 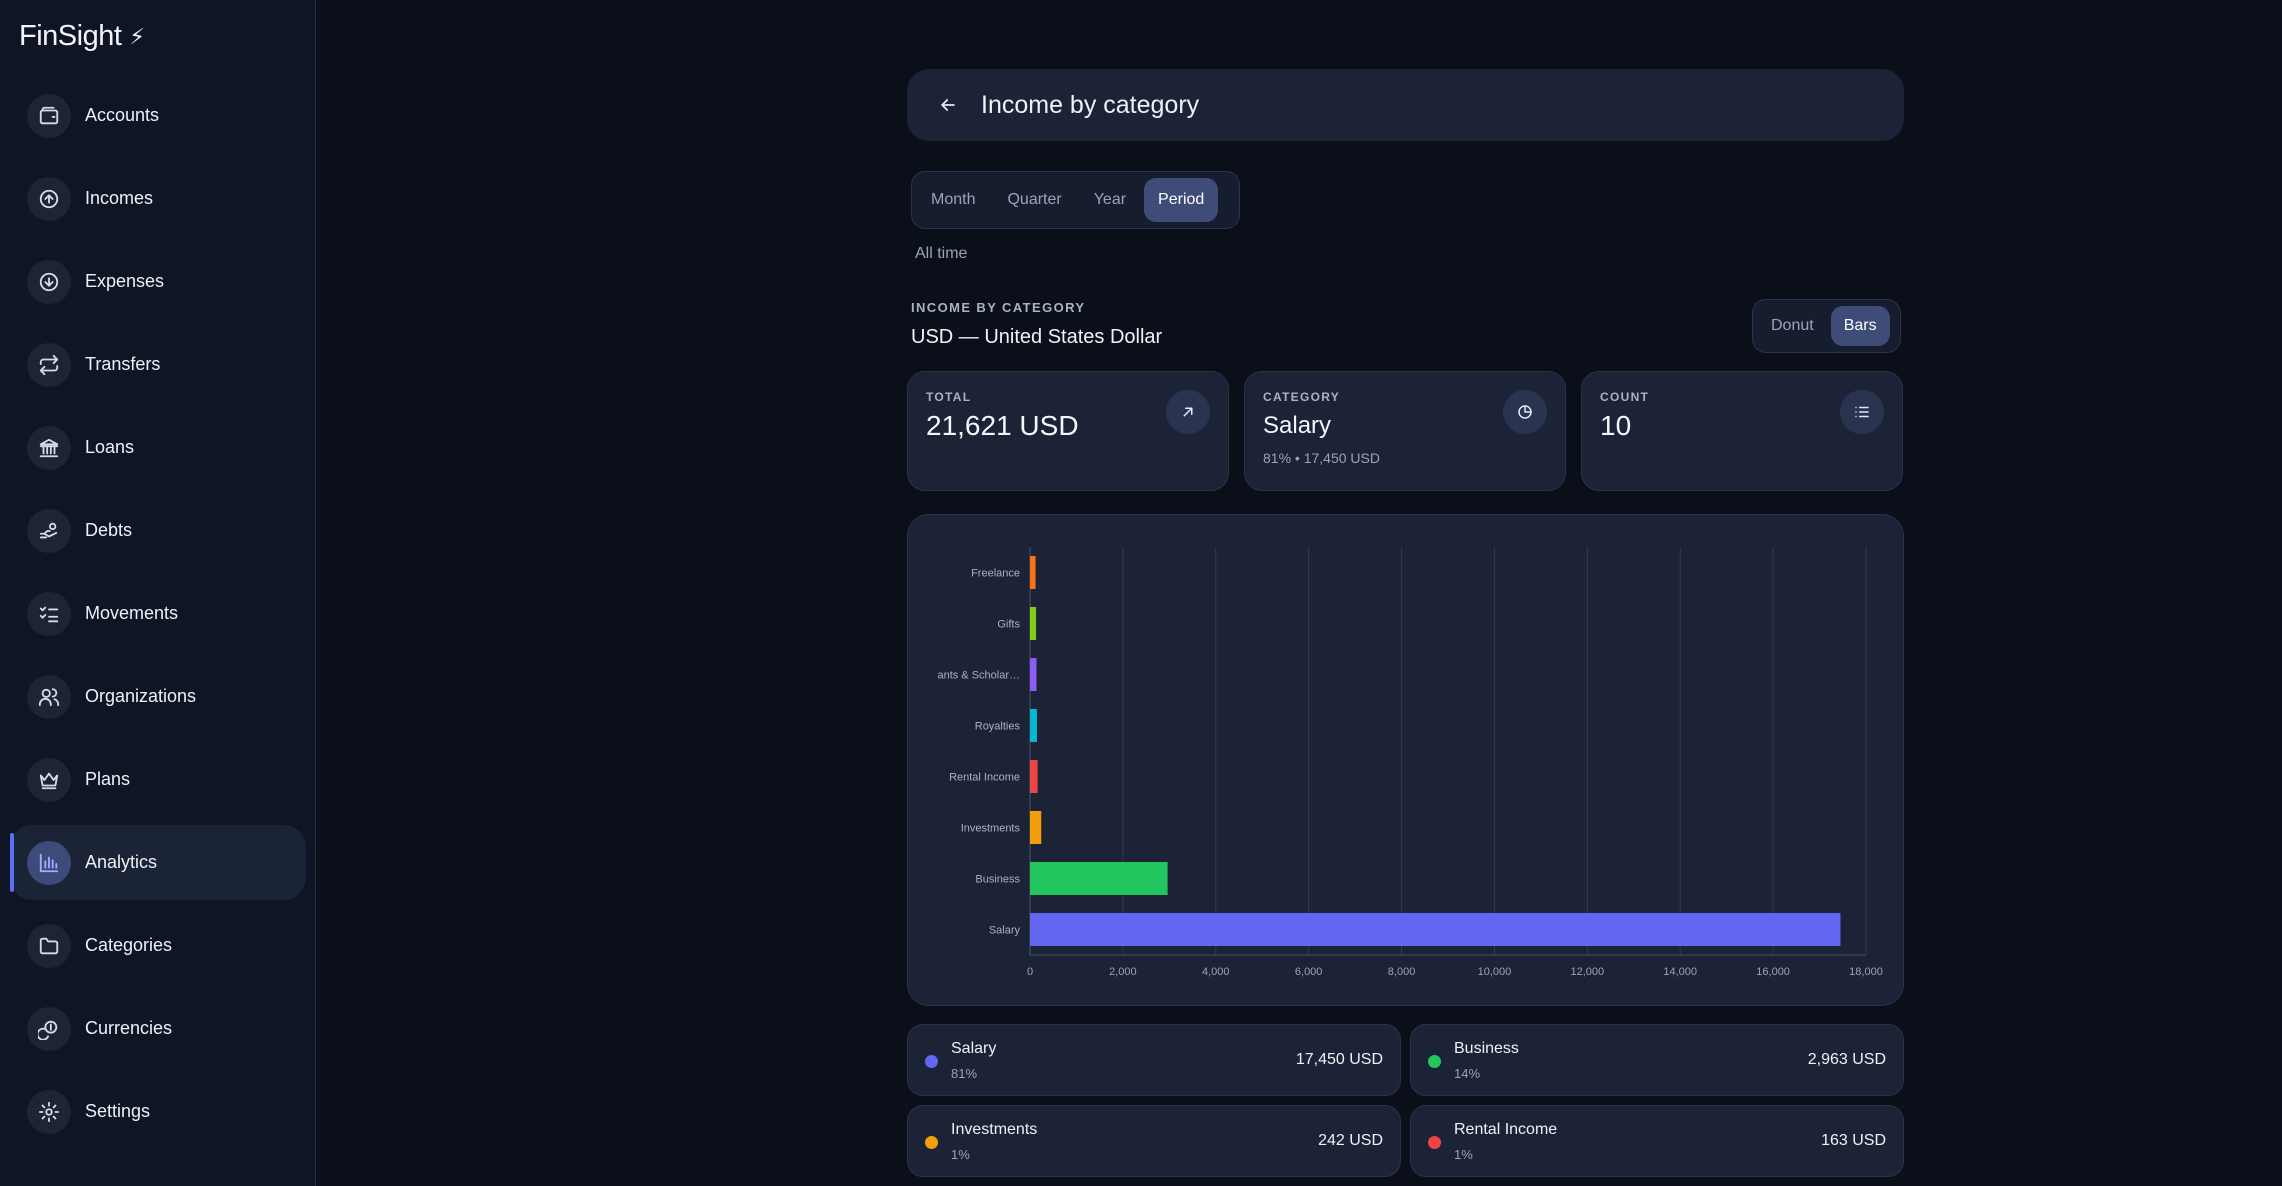 I want to click on sidebar-item-organizations: Organizations, so click(x=158, y=696).